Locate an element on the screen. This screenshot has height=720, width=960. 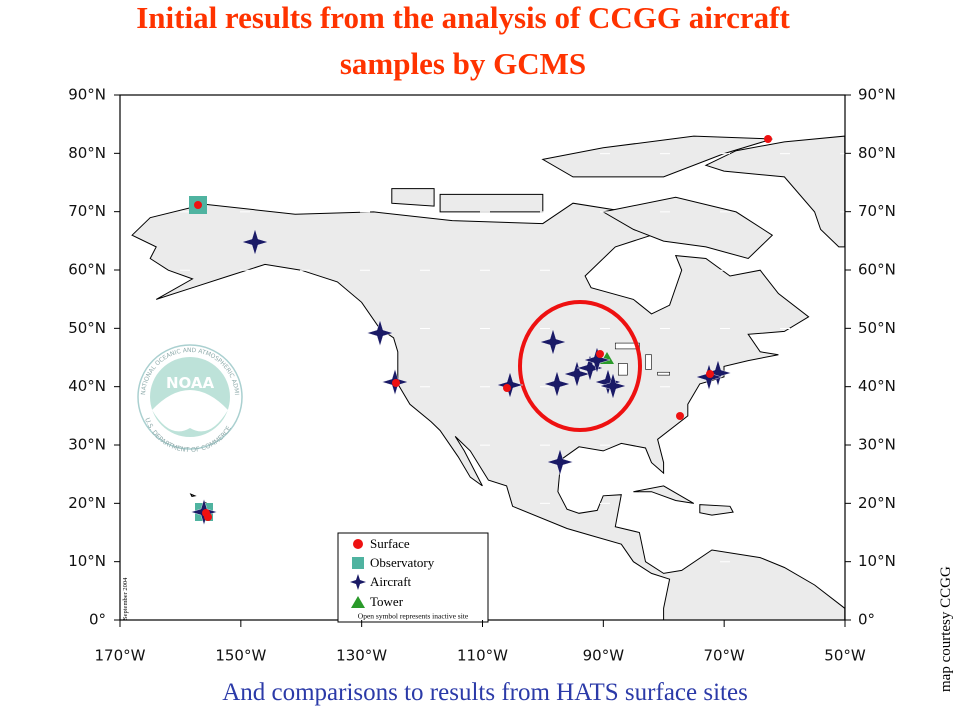
legend-note: Open symbol represents inactive site is located at coordinates (413, 616).